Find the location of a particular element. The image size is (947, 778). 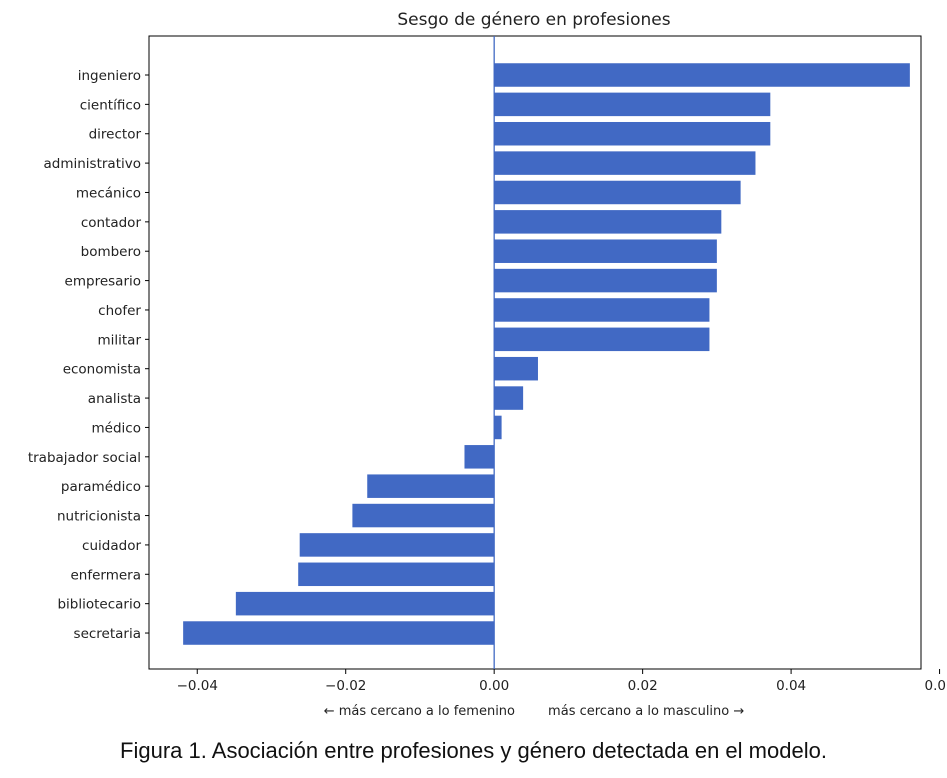

bar-cuidador is located at coordinates (397, 545).